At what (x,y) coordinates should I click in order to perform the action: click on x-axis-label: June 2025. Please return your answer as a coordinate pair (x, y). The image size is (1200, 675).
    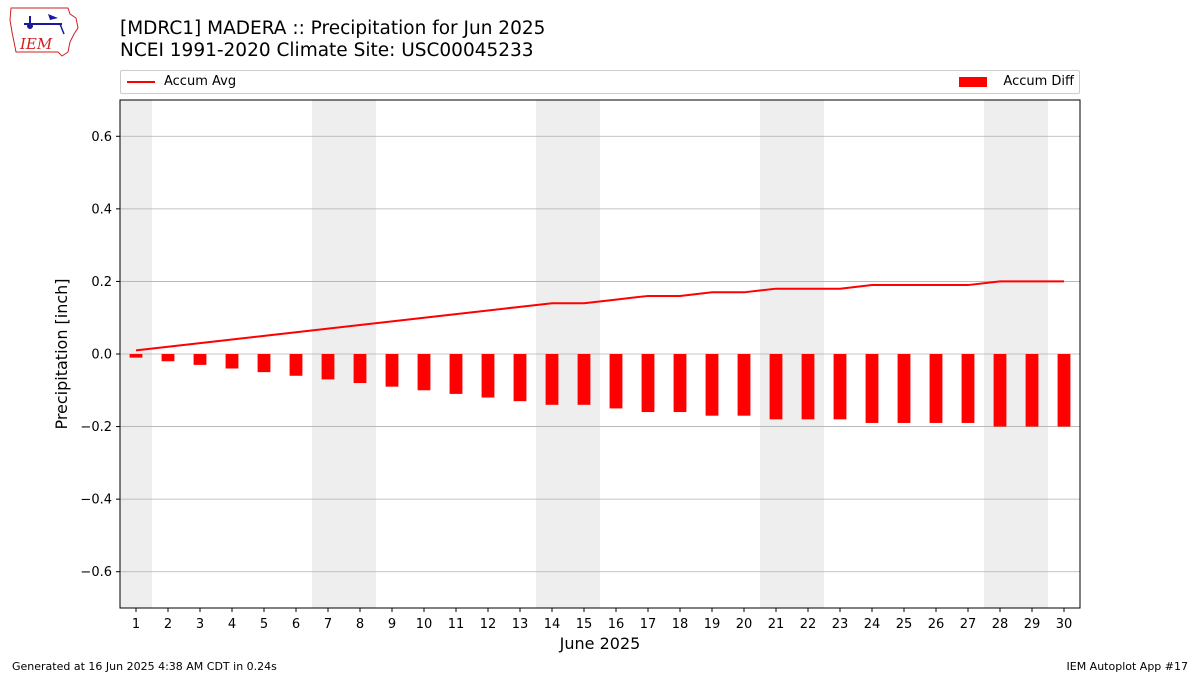
    Looking at the image, I should click on (600, 643).